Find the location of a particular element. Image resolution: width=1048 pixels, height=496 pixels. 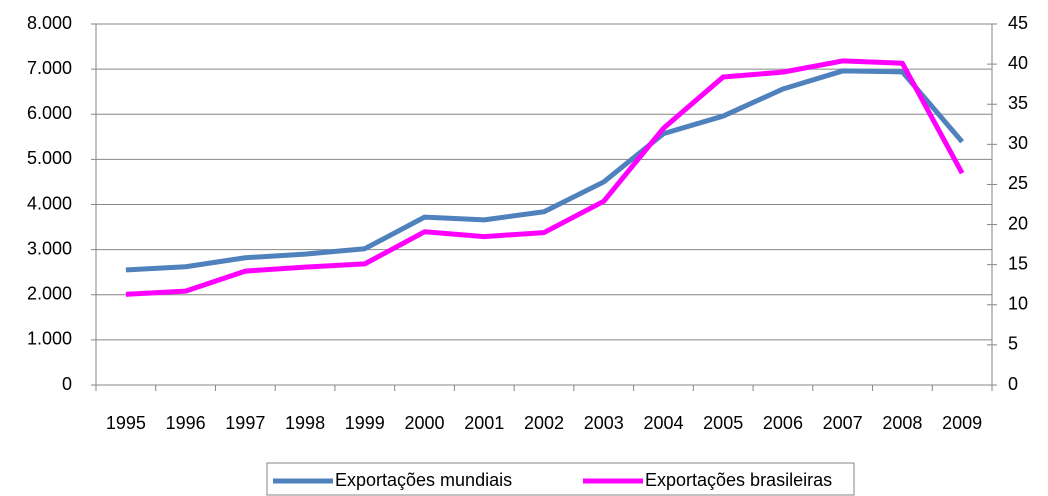

x-tick-label: 2003 is located at coordinates (604, 423).